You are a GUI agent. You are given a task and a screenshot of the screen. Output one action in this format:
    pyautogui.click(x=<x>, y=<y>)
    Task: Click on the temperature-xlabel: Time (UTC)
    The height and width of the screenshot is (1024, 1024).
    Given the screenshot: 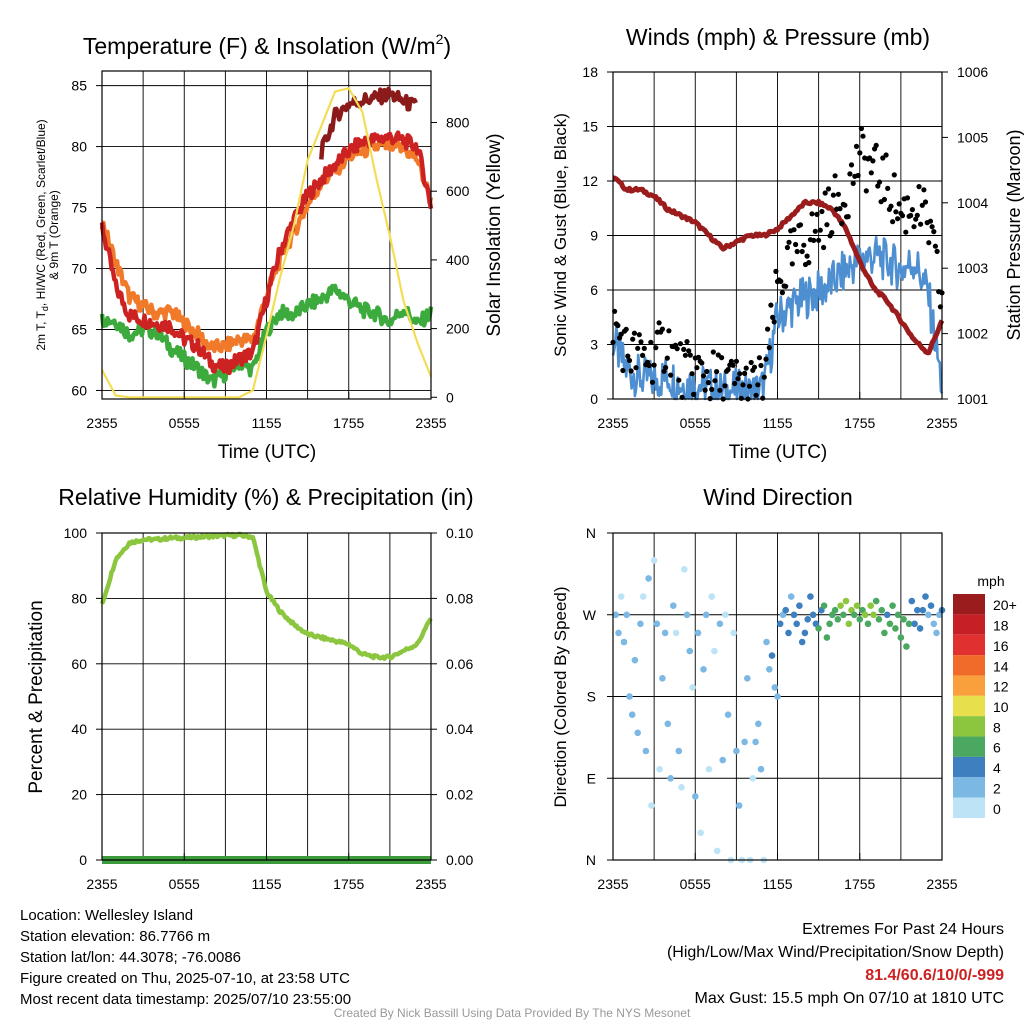 What is the action you would take?
    pyautogui.click(x=267, y=452)
    